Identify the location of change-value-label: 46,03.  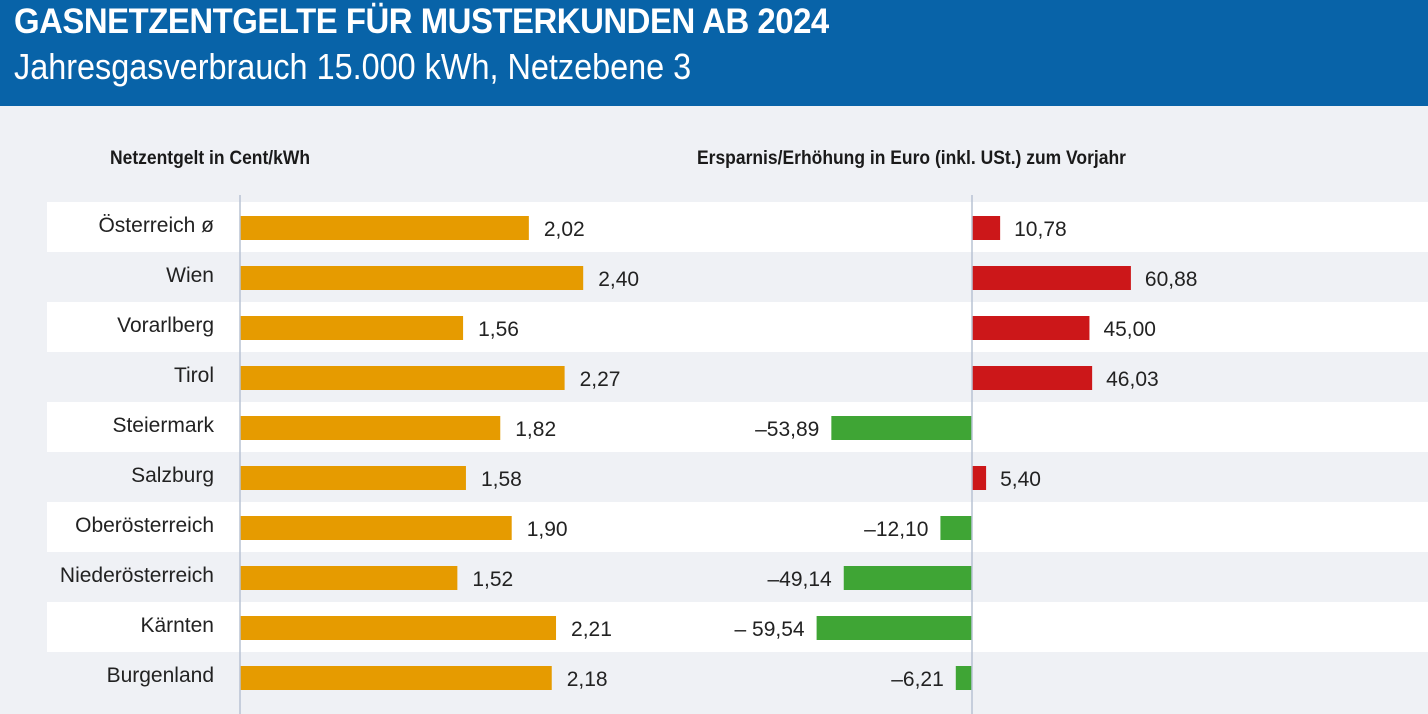
(1132, 379).